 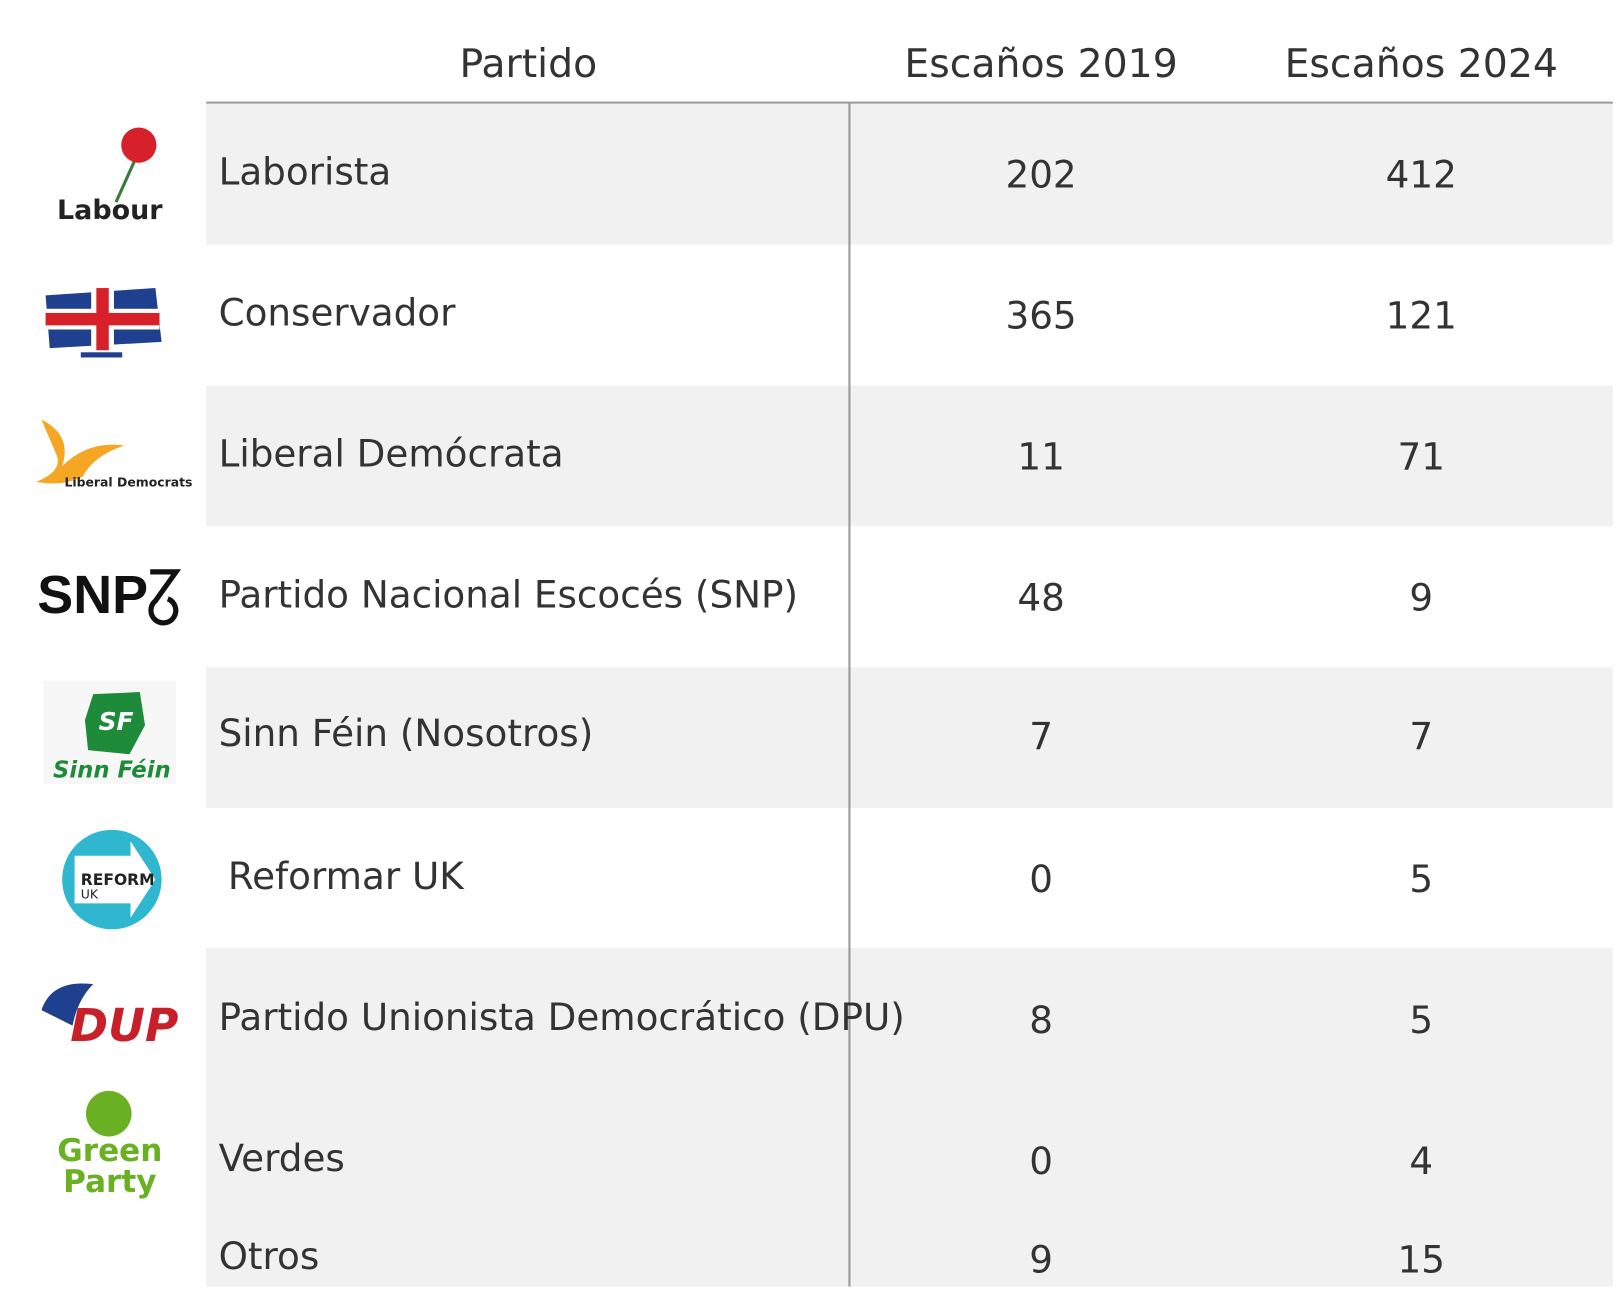 I want to click on logo-base, so click(x=101, y=355).